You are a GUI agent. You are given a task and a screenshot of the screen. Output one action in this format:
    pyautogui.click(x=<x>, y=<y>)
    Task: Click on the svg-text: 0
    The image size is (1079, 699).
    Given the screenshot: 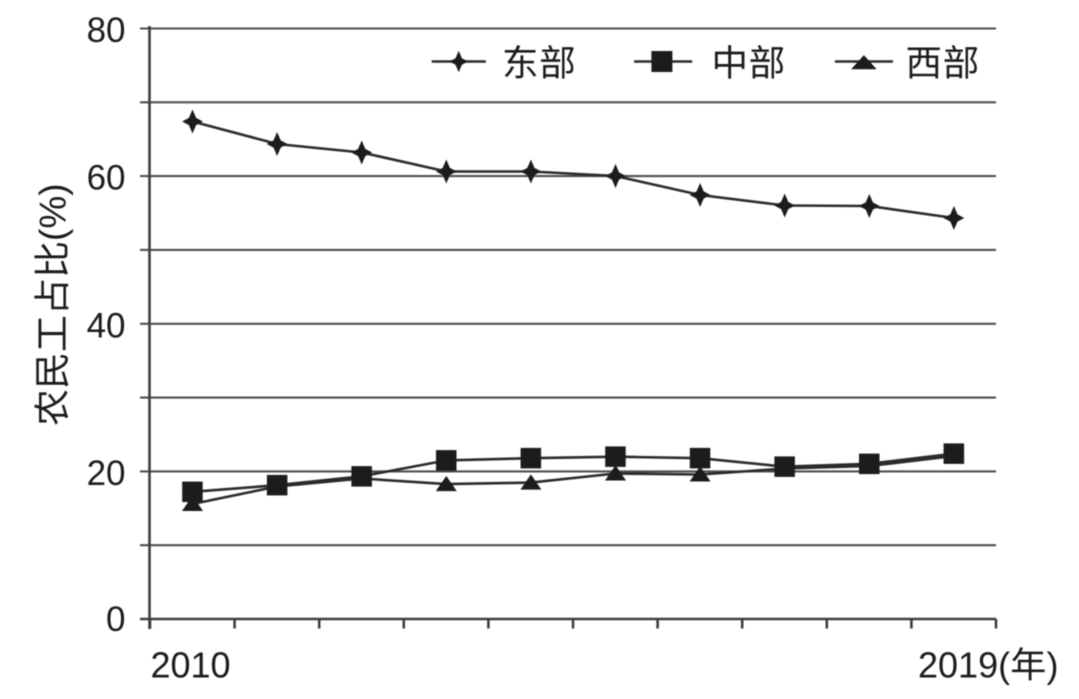 What is the action you would take?
    pyautogui.click(x=115, y=619)
    